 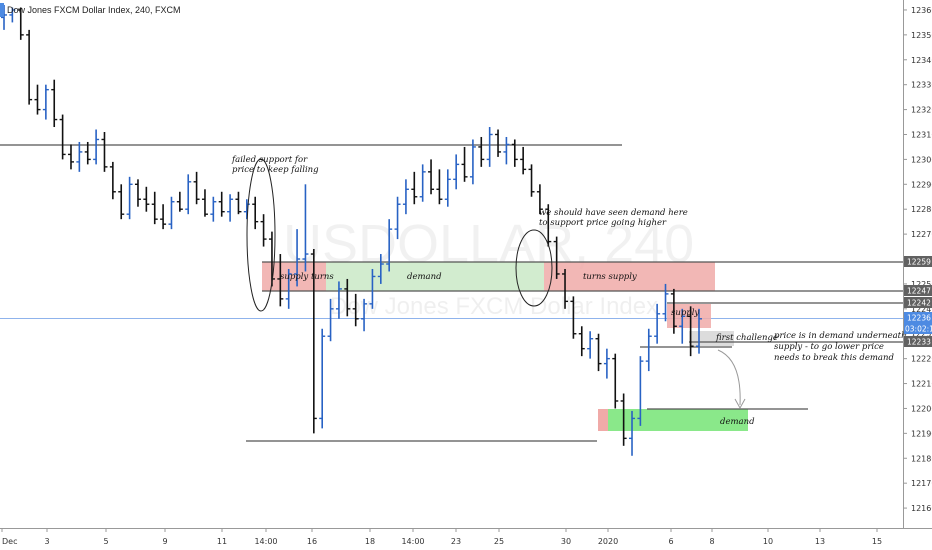 What do you see at coordinates (834, 358) in the screenshot?
I see `annotation-outlook-3: needs to break this demand` at bounding box center [834, 358].